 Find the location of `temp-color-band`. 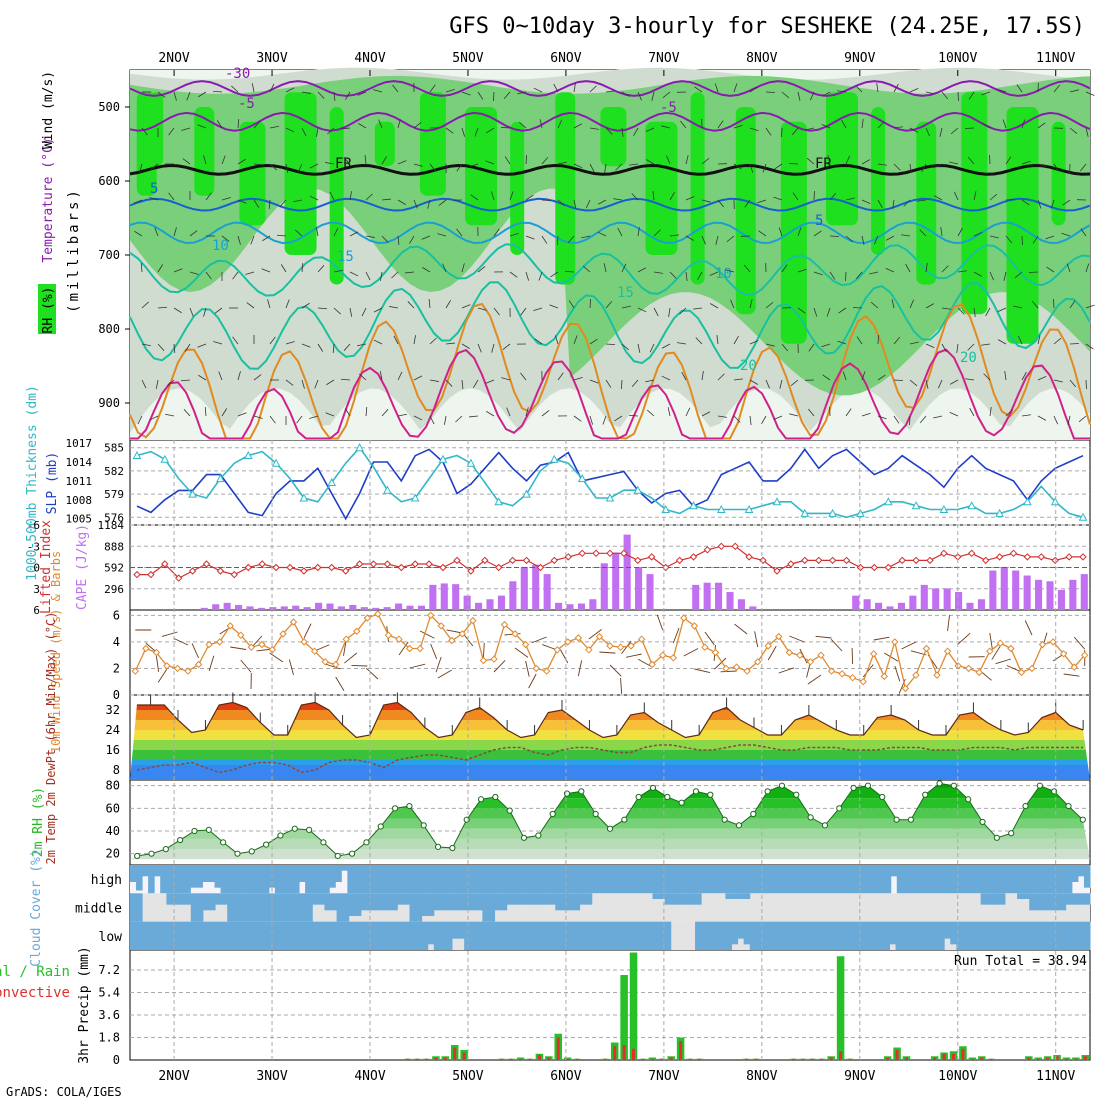

temp-color-band is located at coordinates (610, 745).